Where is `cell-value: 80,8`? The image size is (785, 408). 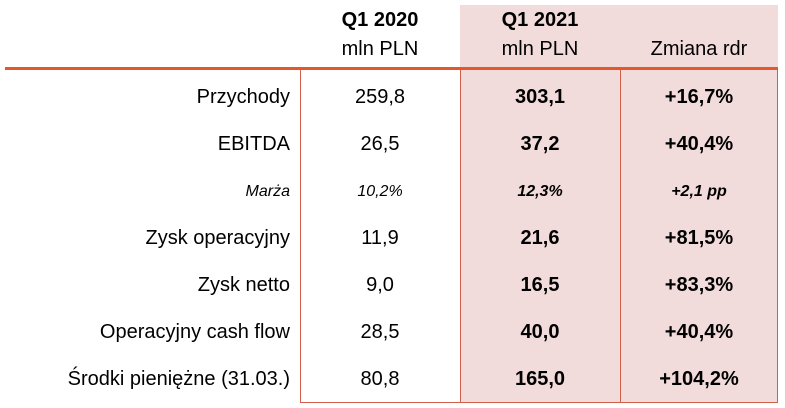
cell-value: 80,8 is located at coordinates (380, 379).